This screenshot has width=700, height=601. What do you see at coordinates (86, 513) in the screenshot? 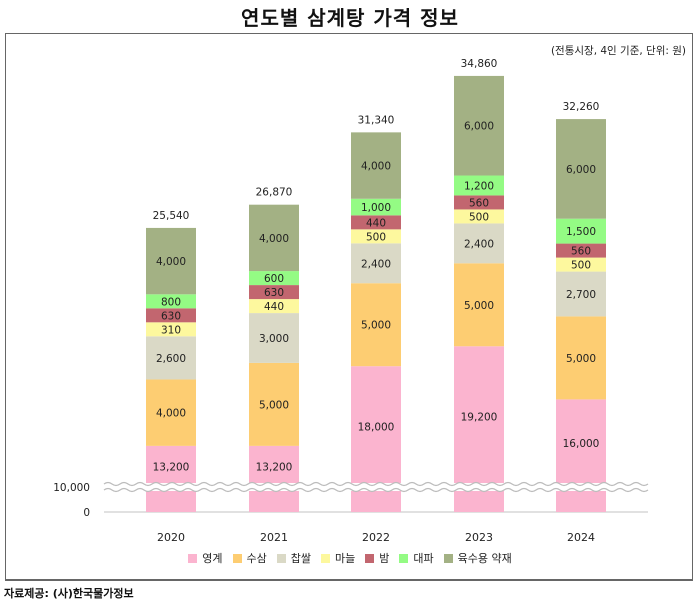
I see `y-tick-label: 0` at bounding box center [86, 513].